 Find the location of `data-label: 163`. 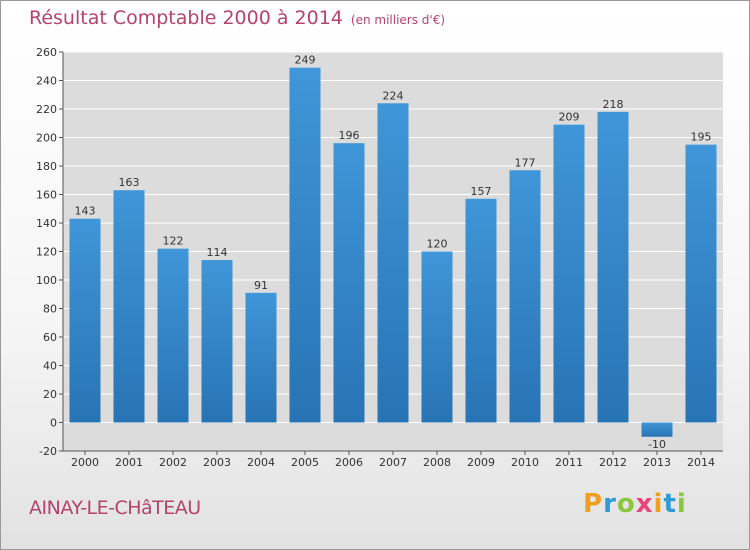

data-label: 163 is located at coordinates (129, 182).